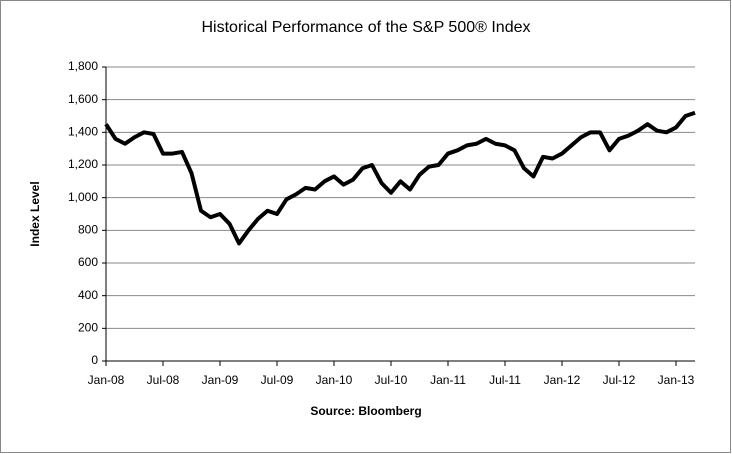 The image size is (732, 454). Describe the element at coordinates (88, 230) in the screenshot. I see `y-tick-label: 800` at that location.